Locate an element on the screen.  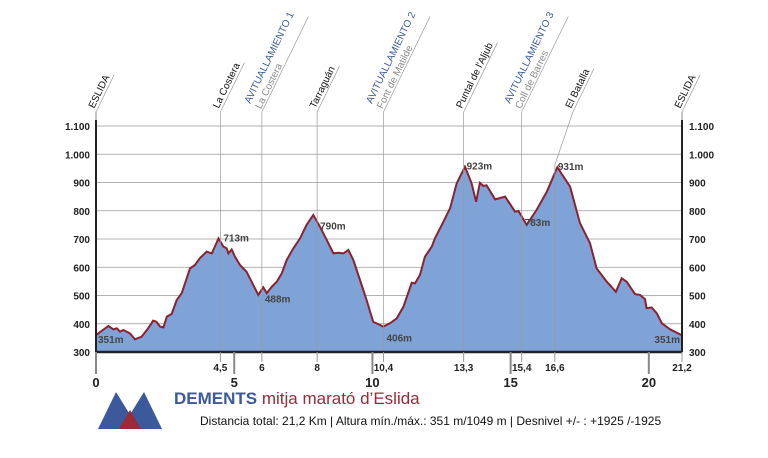
y-tick-label-right: 500 is located at coordinates (697, 297).